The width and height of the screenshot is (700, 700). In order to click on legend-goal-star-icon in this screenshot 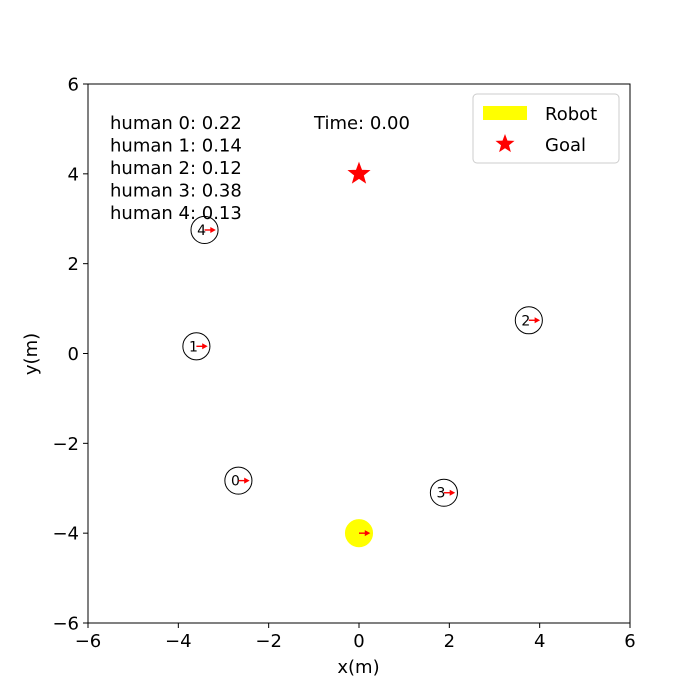, I will do `click(505, 143)`.